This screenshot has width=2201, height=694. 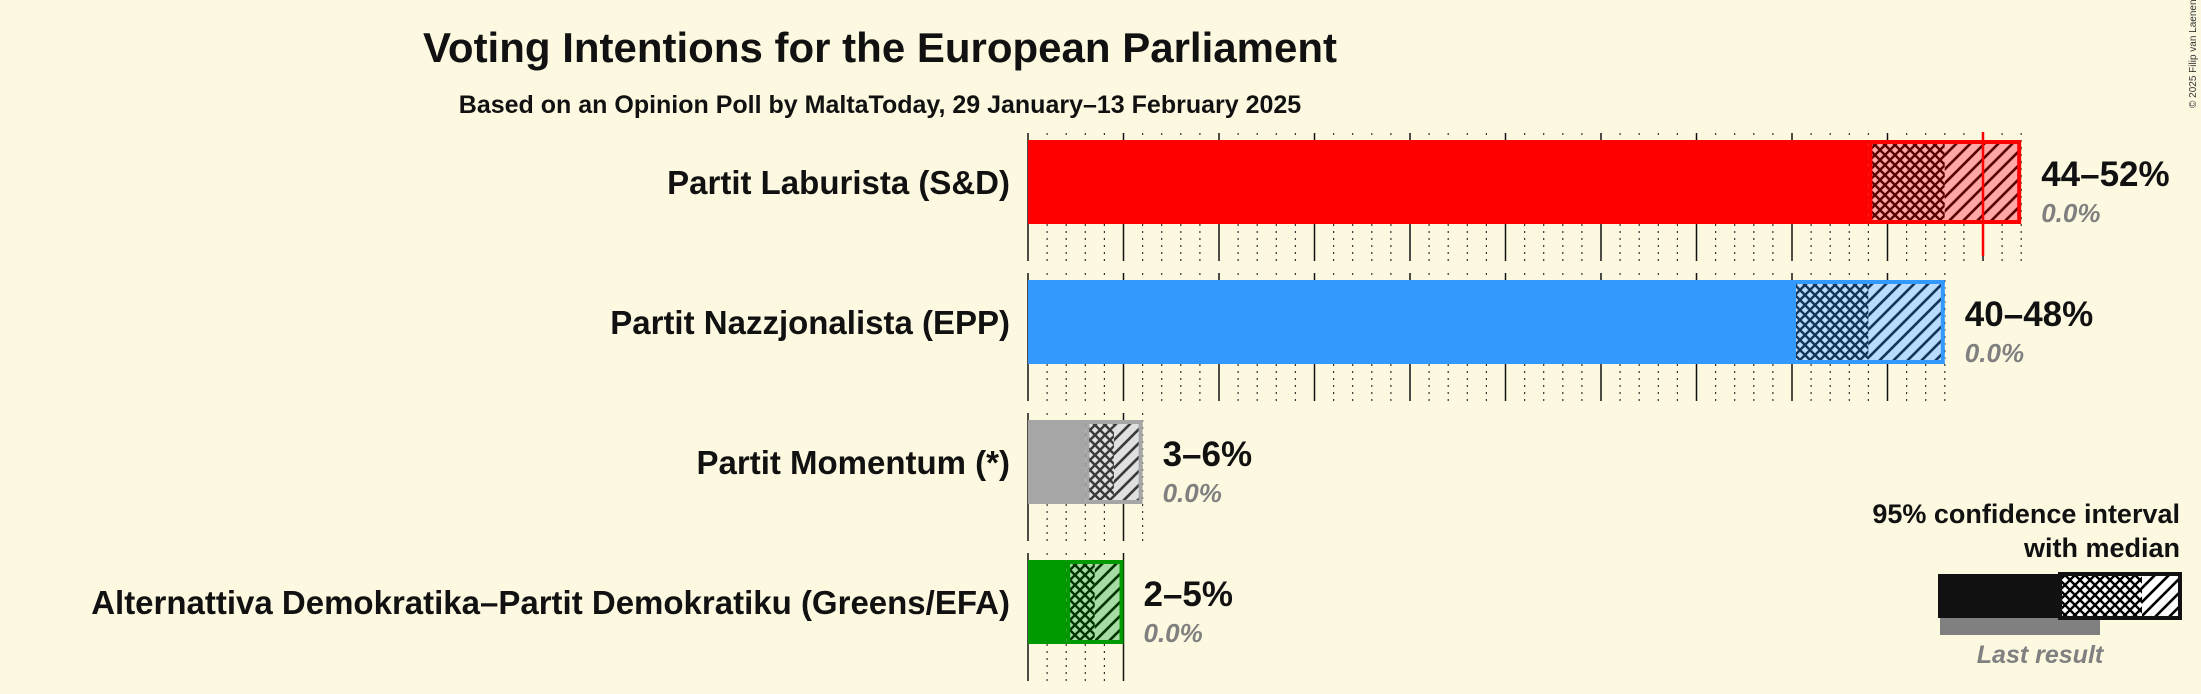 What do you see at coordinates (2020, 626) in the screenshot?
I see `legend-last-result-swatch` at bounding box center [2020, 626].